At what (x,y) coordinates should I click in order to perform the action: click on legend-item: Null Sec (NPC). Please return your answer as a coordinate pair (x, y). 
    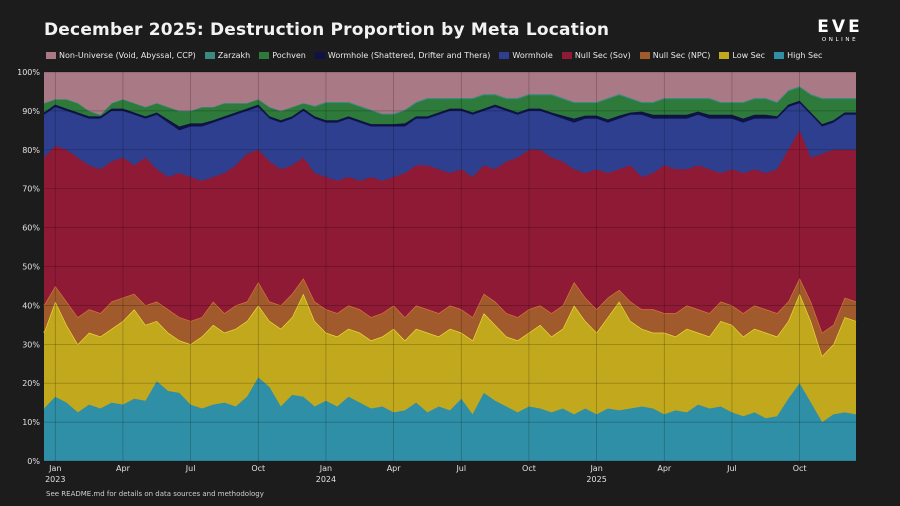
    Looking at the image, I should click on (675, 55).